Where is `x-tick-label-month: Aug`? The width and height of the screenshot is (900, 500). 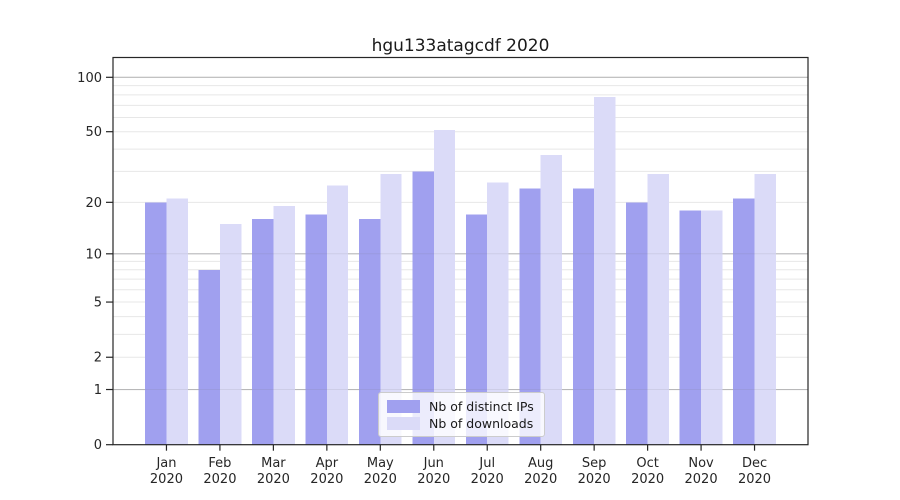 x-tick-label-month: Aug is located at coordinates (540, 463).